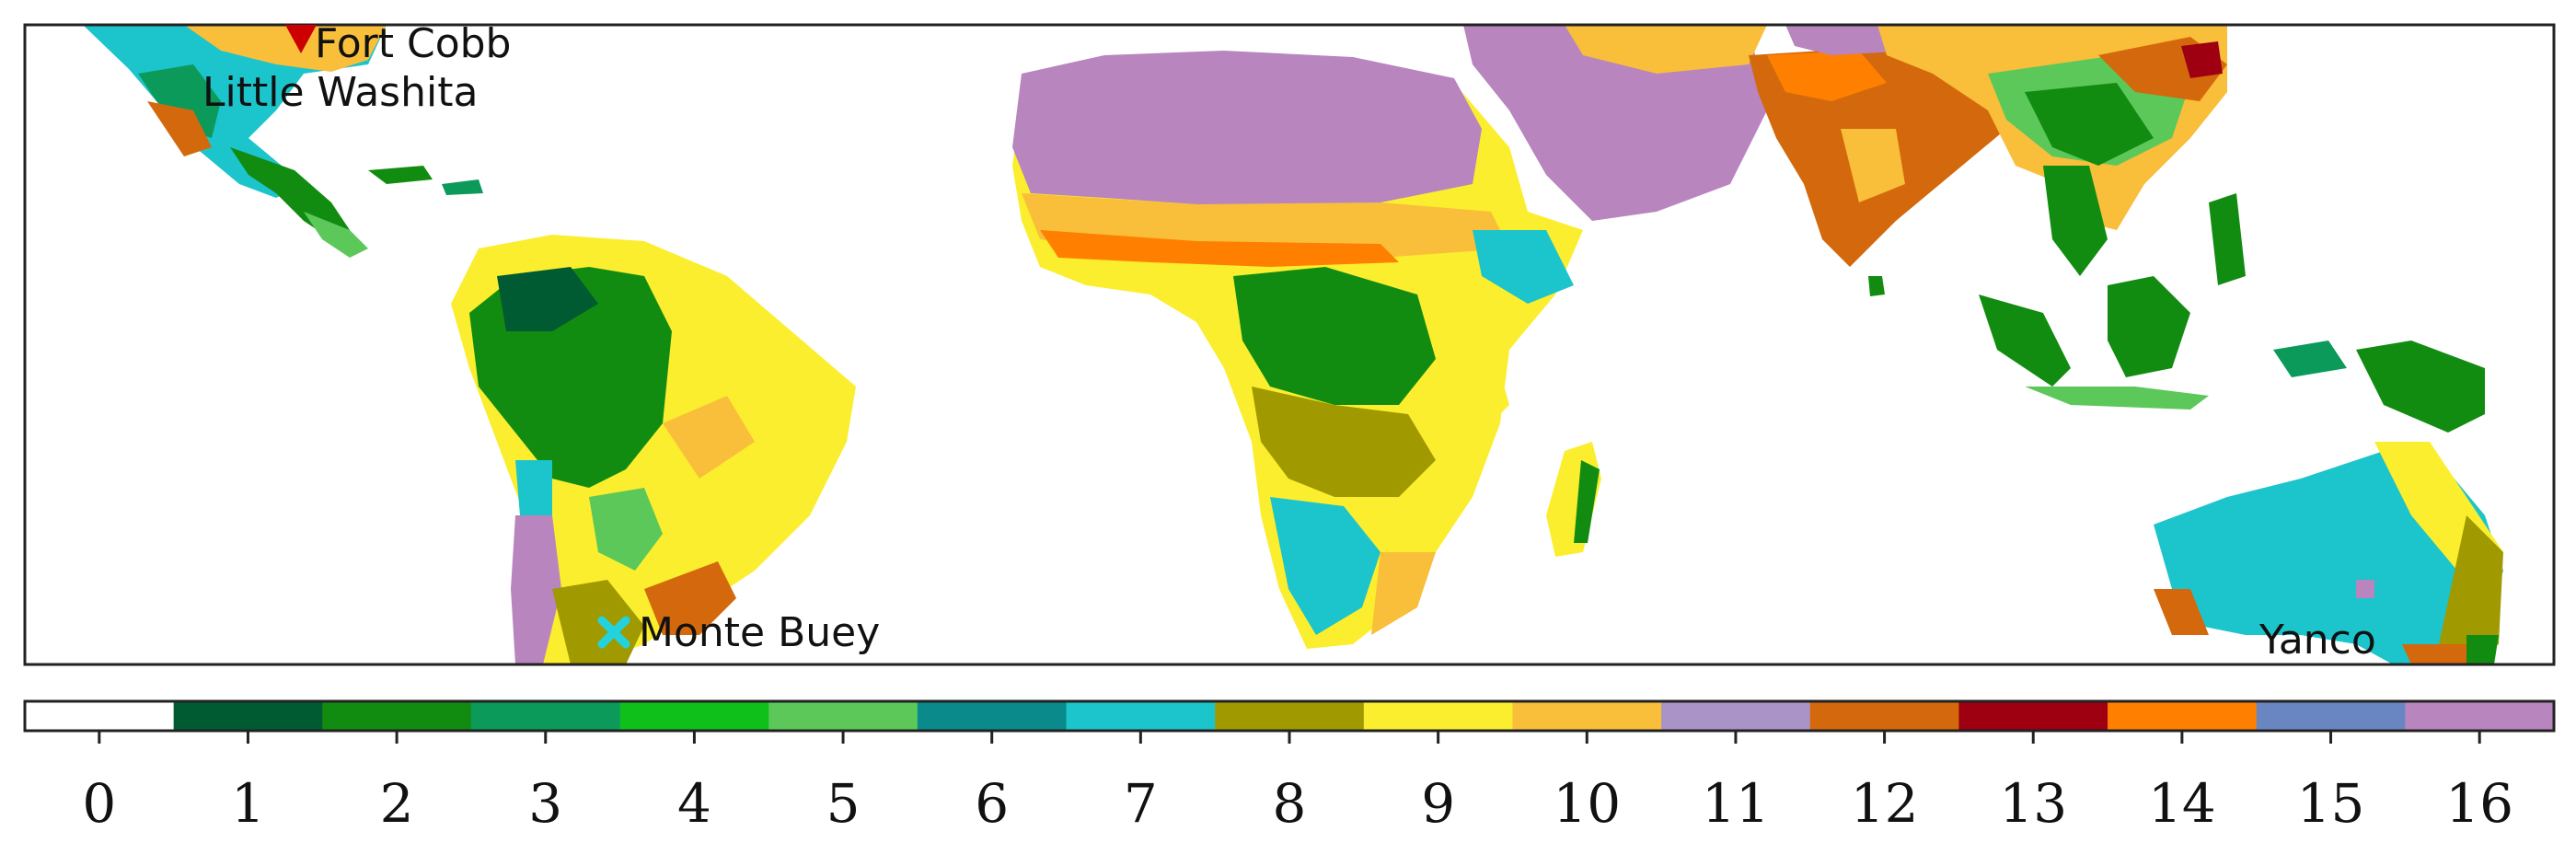 The width and height of the screenshot is (2576, 843). Describe the element at coordinates (545, 803) in the screenshot. I see `colorbar-tick-label-3: 3` at that location.